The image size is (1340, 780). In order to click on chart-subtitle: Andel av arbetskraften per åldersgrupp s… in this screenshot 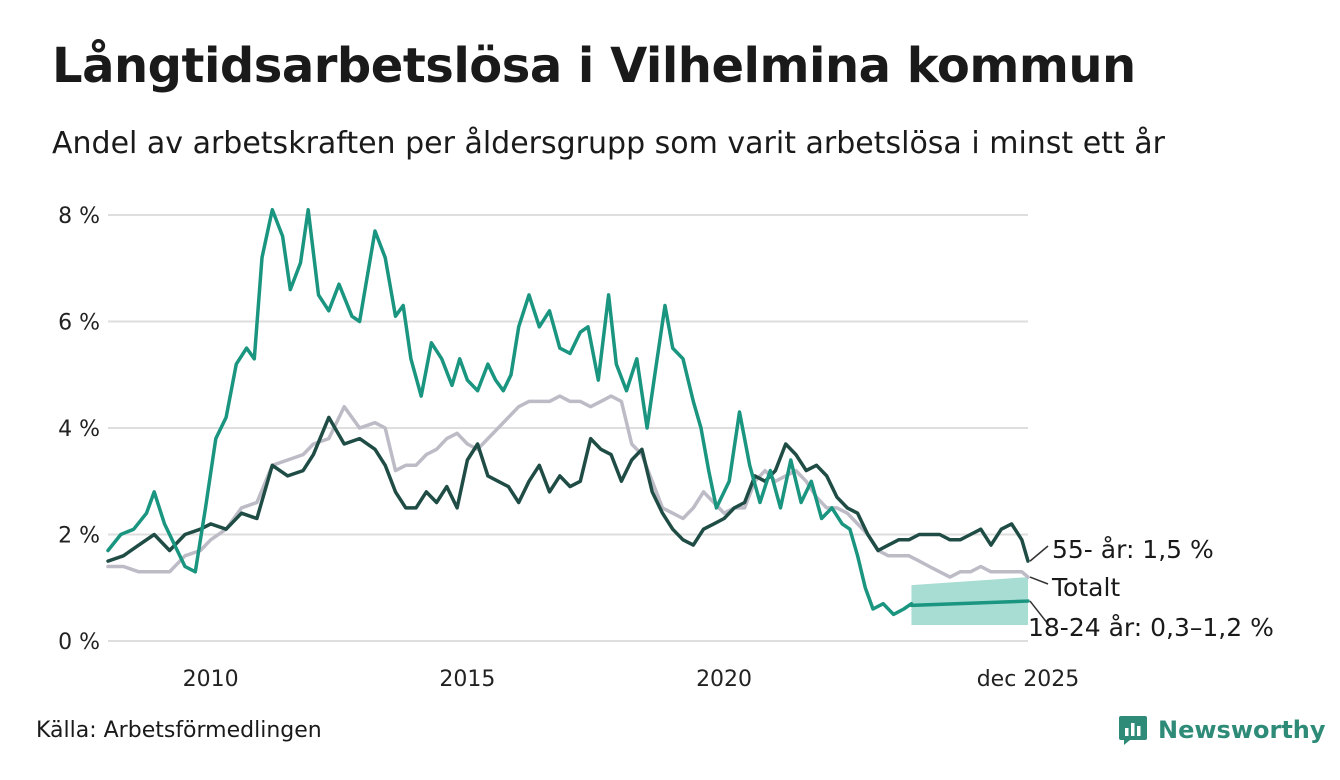, I will do `click(608, 143)`.